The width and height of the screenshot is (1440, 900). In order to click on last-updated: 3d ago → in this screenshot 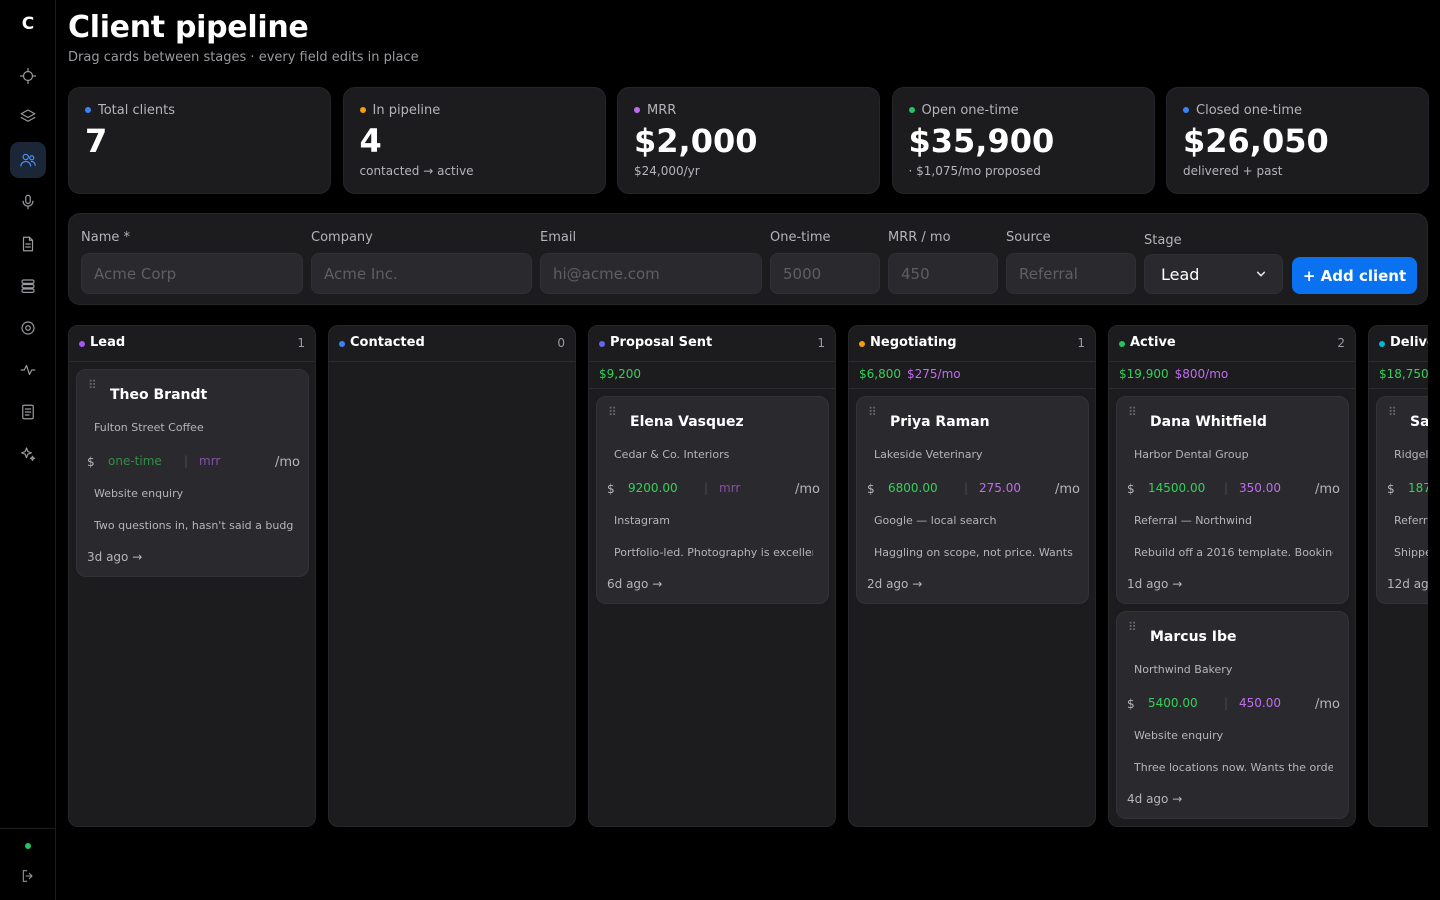, I will do `click(115, 557)`.